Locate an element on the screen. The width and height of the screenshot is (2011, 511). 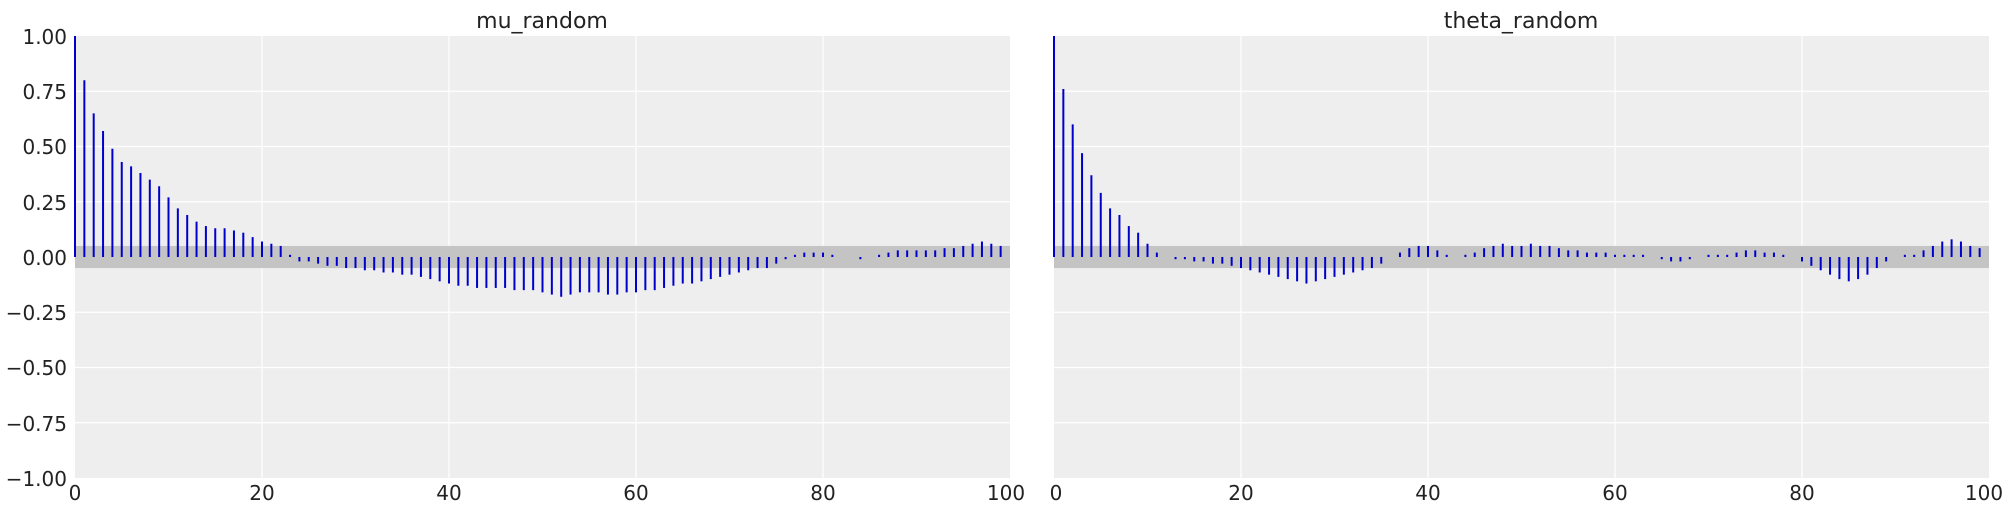
y-tick-label: −0.50 is located at coordinates (36, 368).